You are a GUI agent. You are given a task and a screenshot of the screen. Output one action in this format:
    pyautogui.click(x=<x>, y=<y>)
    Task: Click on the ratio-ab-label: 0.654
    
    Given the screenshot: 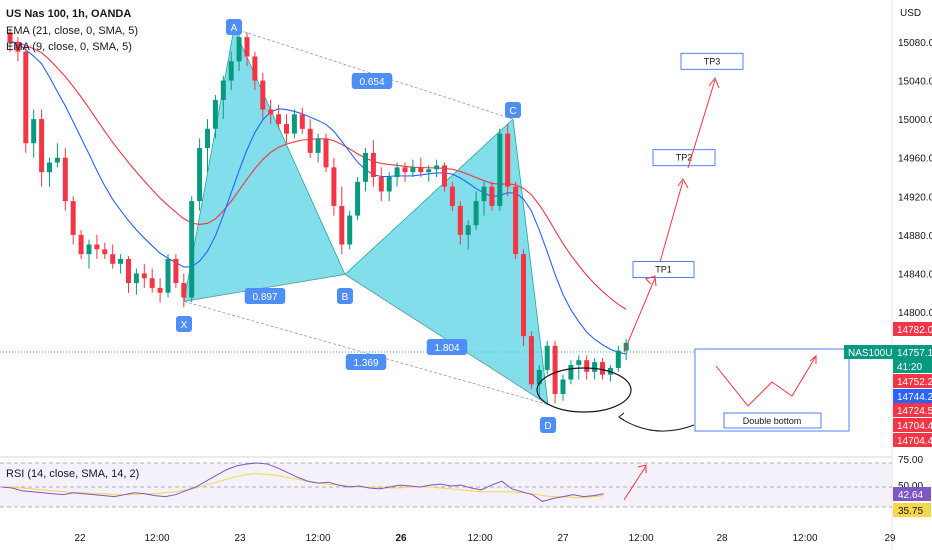 What is the action you would take?
    pyautogui.click(x=372, y=81)
    